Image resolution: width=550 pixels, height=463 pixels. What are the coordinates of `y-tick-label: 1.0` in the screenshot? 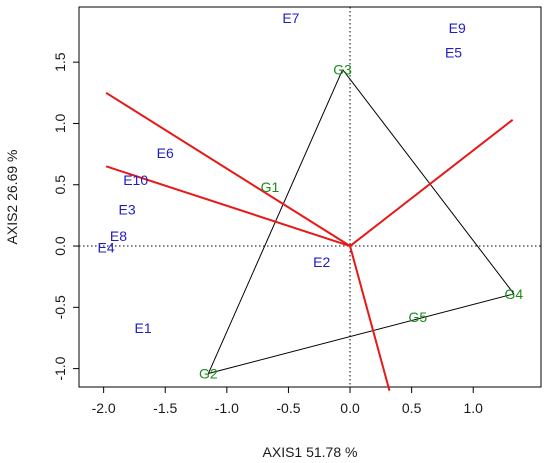 It's located at (60, 124).